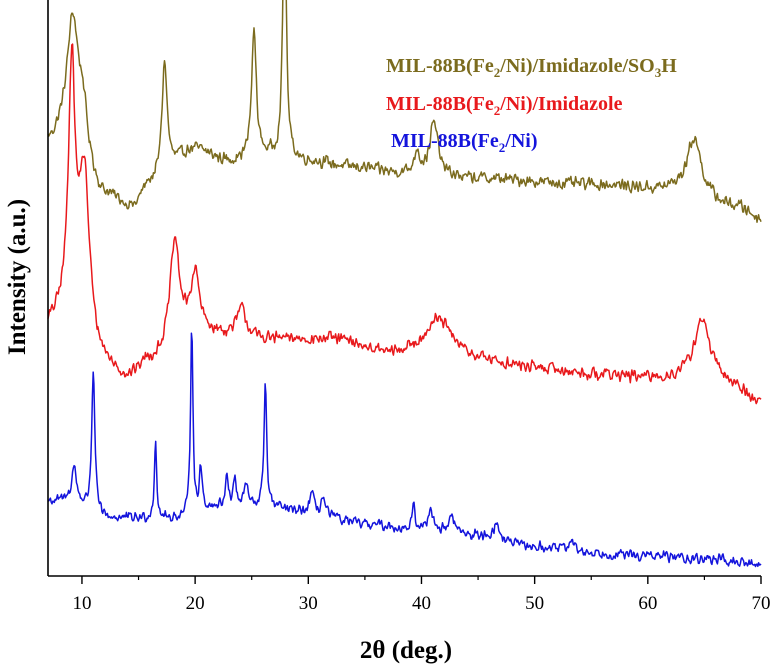  Describe the element at coordinates (464, 142) in the screenshot. I see `legend-entry-3: MIL-88B(Fe2/Ni)` at that location.